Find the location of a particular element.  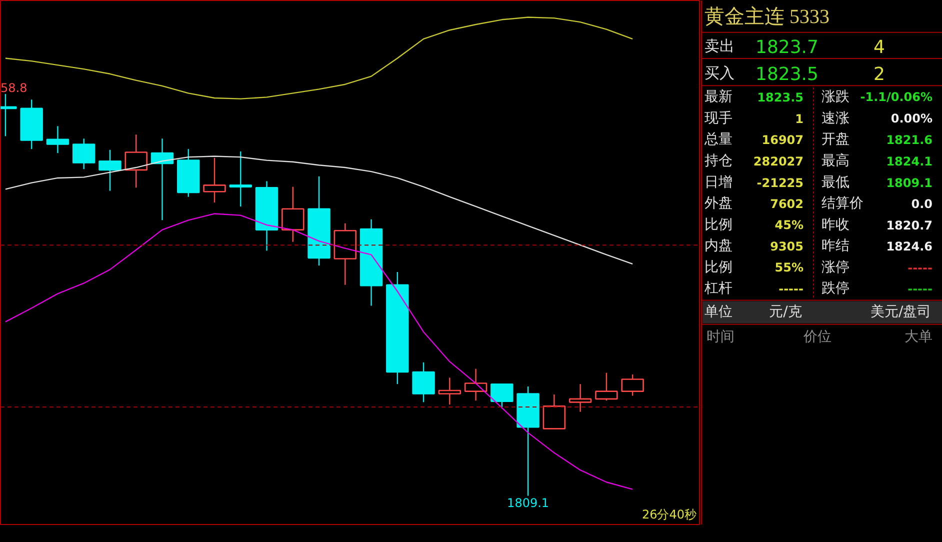

text: 日增 is located at coordinates (718, 182).